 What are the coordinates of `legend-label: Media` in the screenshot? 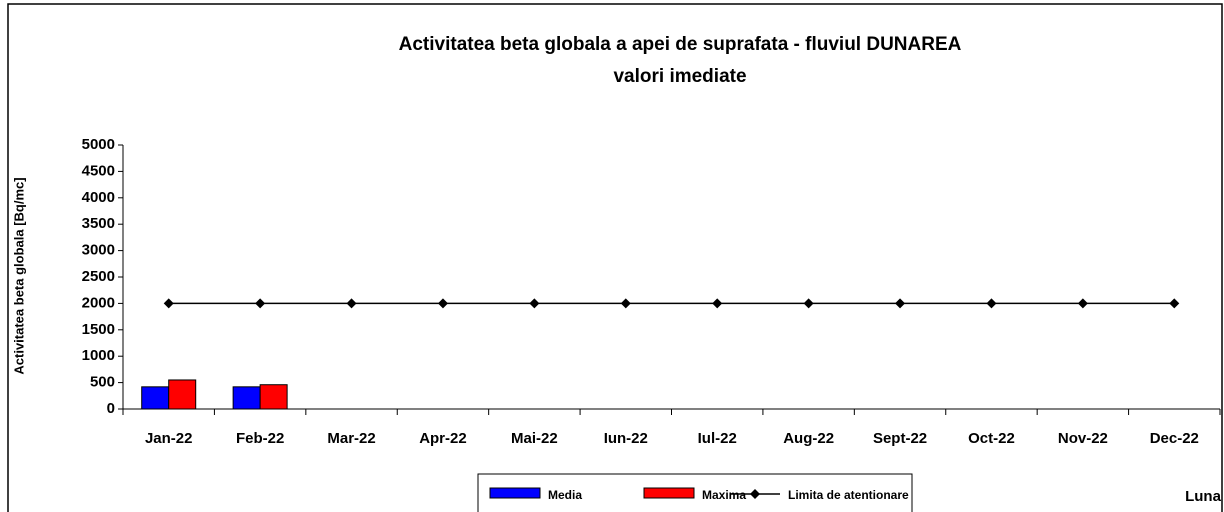 It's located at (565, 495).